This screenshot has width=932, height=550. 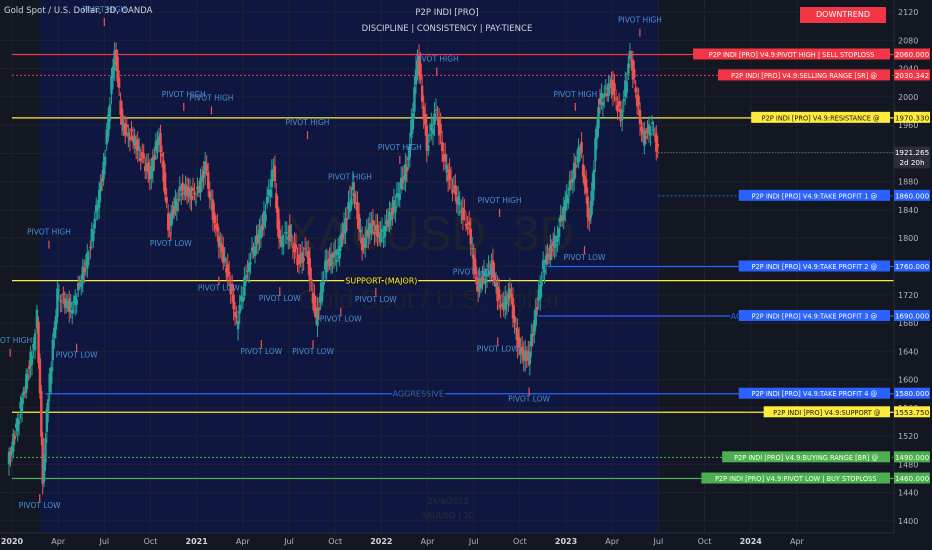 I want to click on time-tick-label: Apr, so click(x=612, y=541).